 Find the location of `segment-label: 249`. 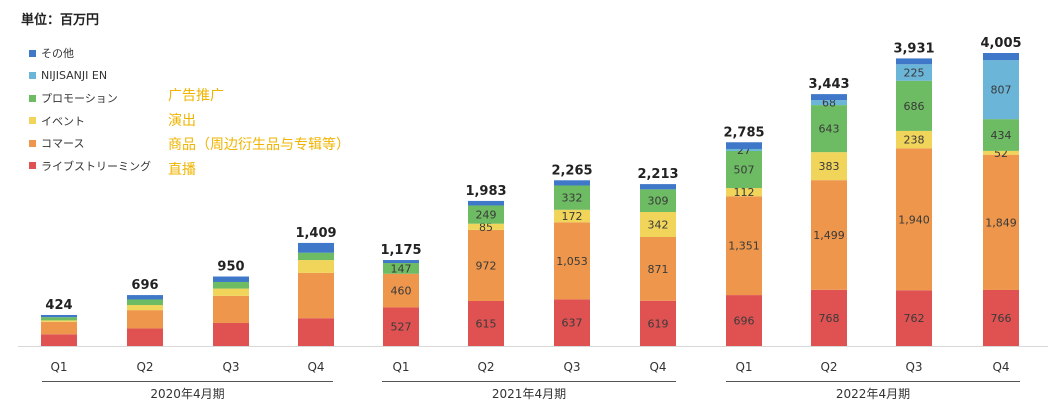

segment-label: 249 is located at coordinates (486, 215).